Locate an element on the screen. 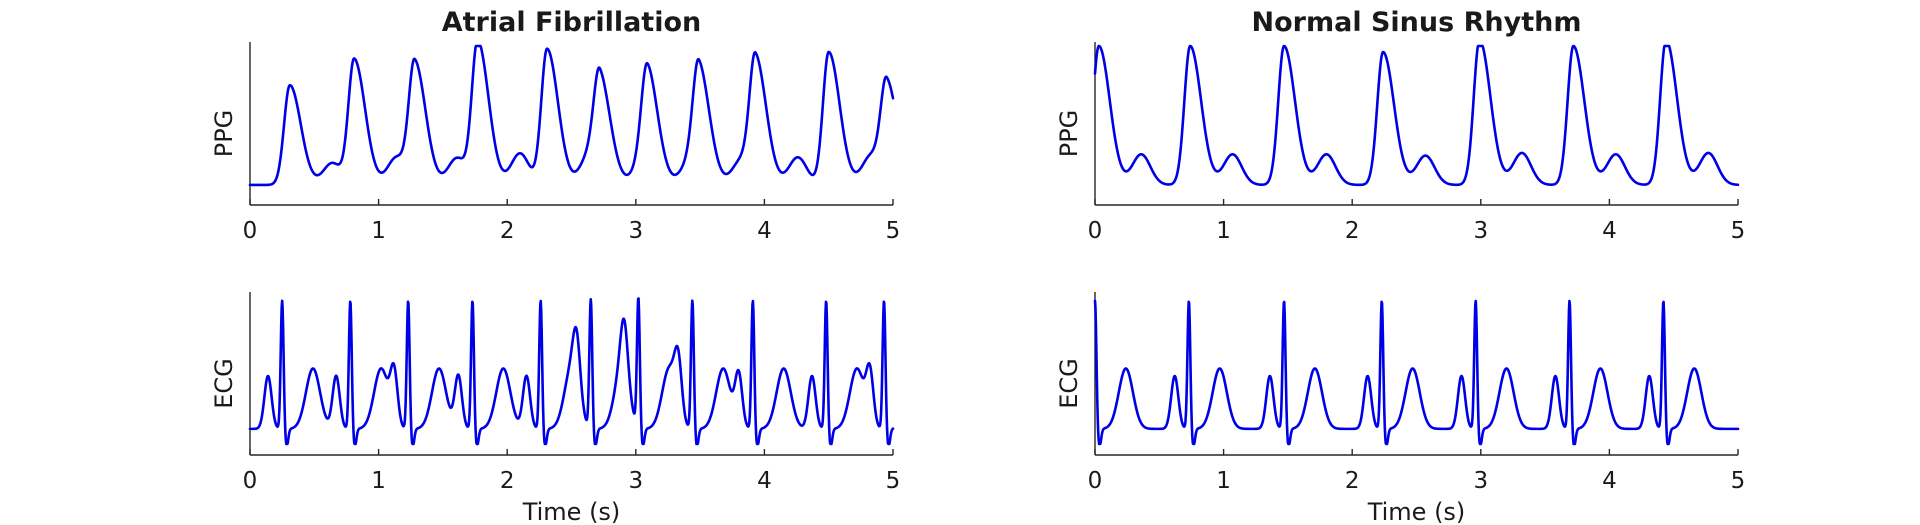 Image resolution: width=1920 pixels, height=525 pixels. nsr-ecg-tick-label: 5 is located at coordinates (1738, 481).